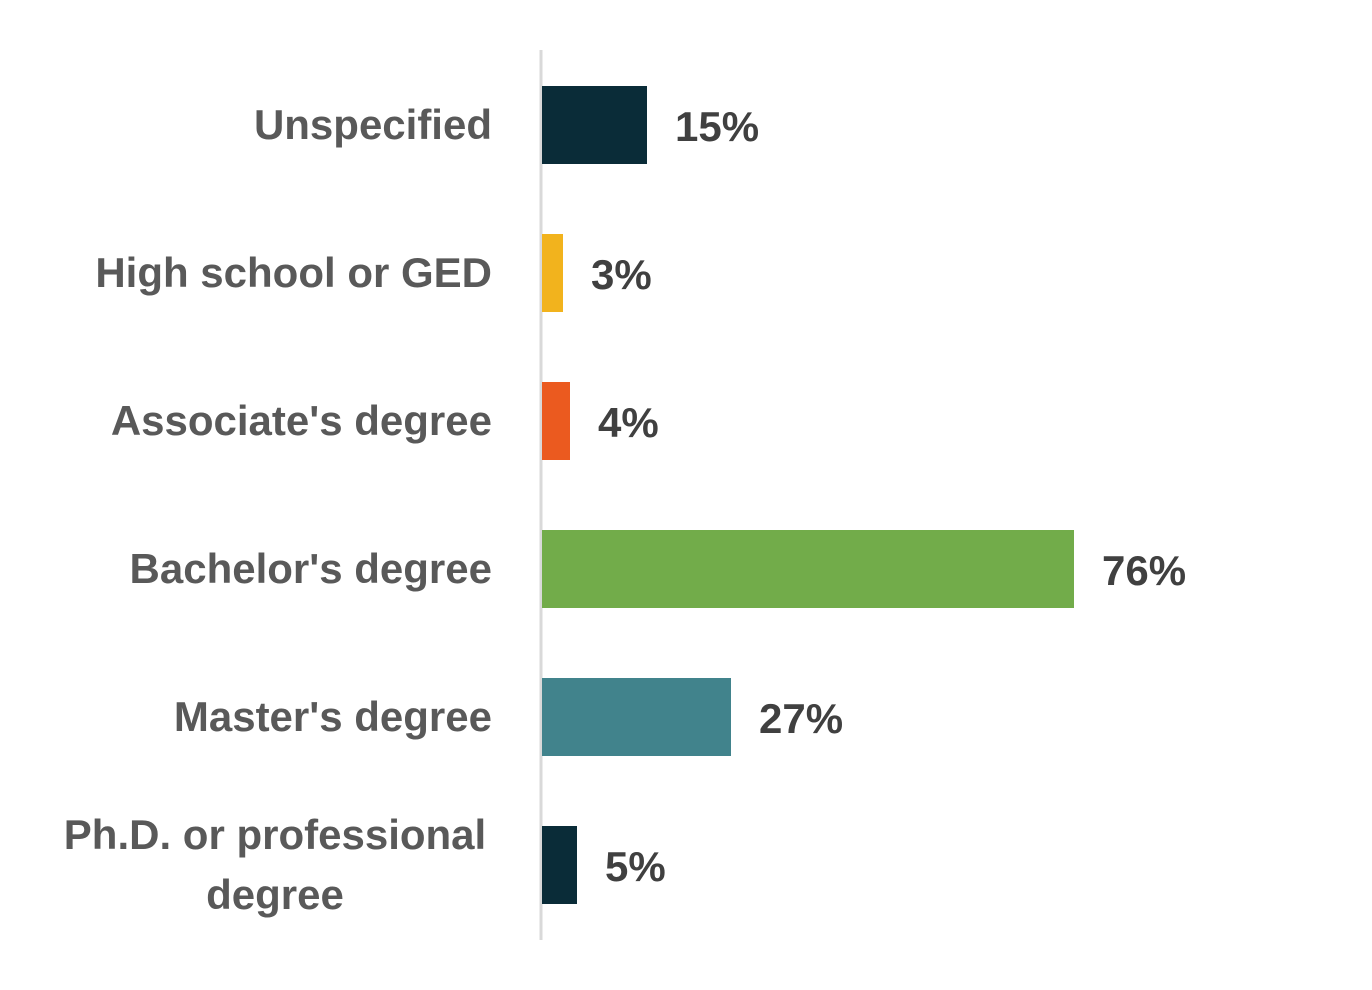 The height and width of the screenshot is (990, 1372). What do you see at coordinates (1144, 570) in the screenshot?
I see `value-label-3: 76%` at bounding box center [1144, 570].